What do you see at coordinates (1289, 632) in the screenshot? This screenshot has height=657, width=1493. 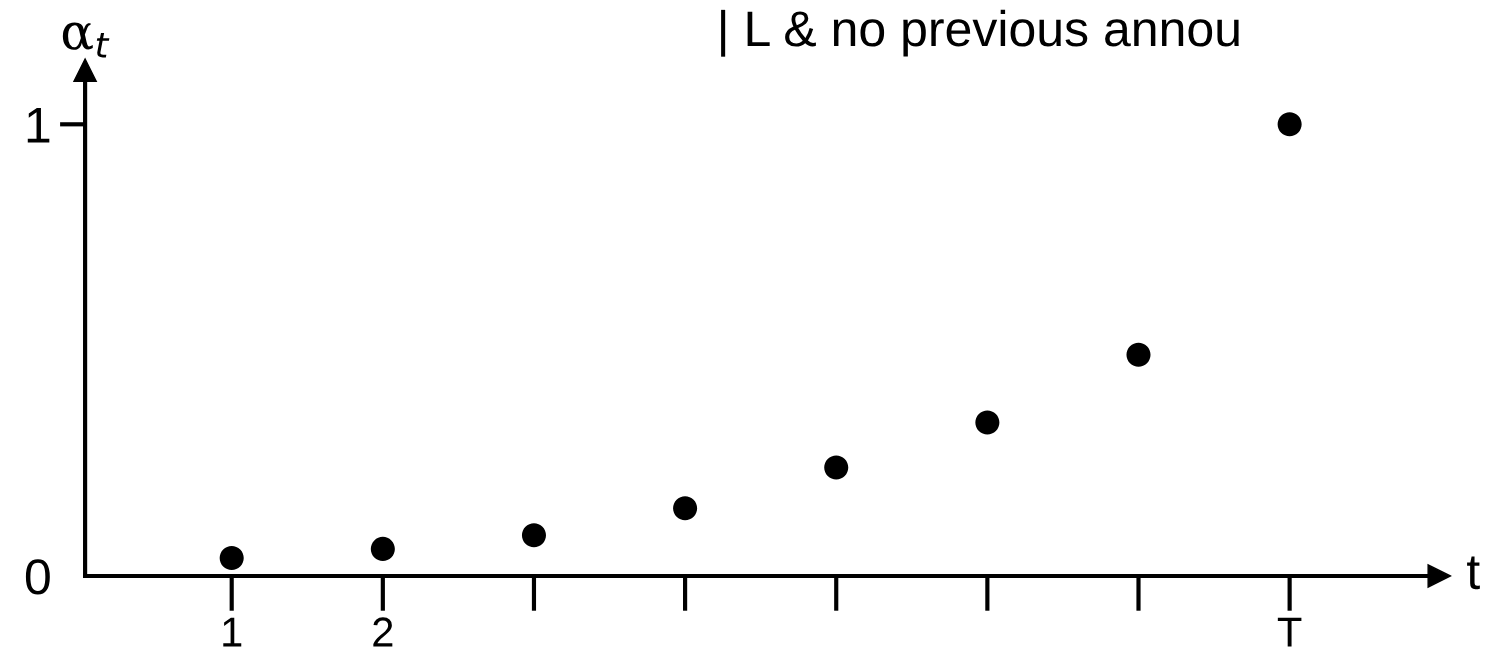 I see `x-tick-label: T` at bounding box center [1289, 632].